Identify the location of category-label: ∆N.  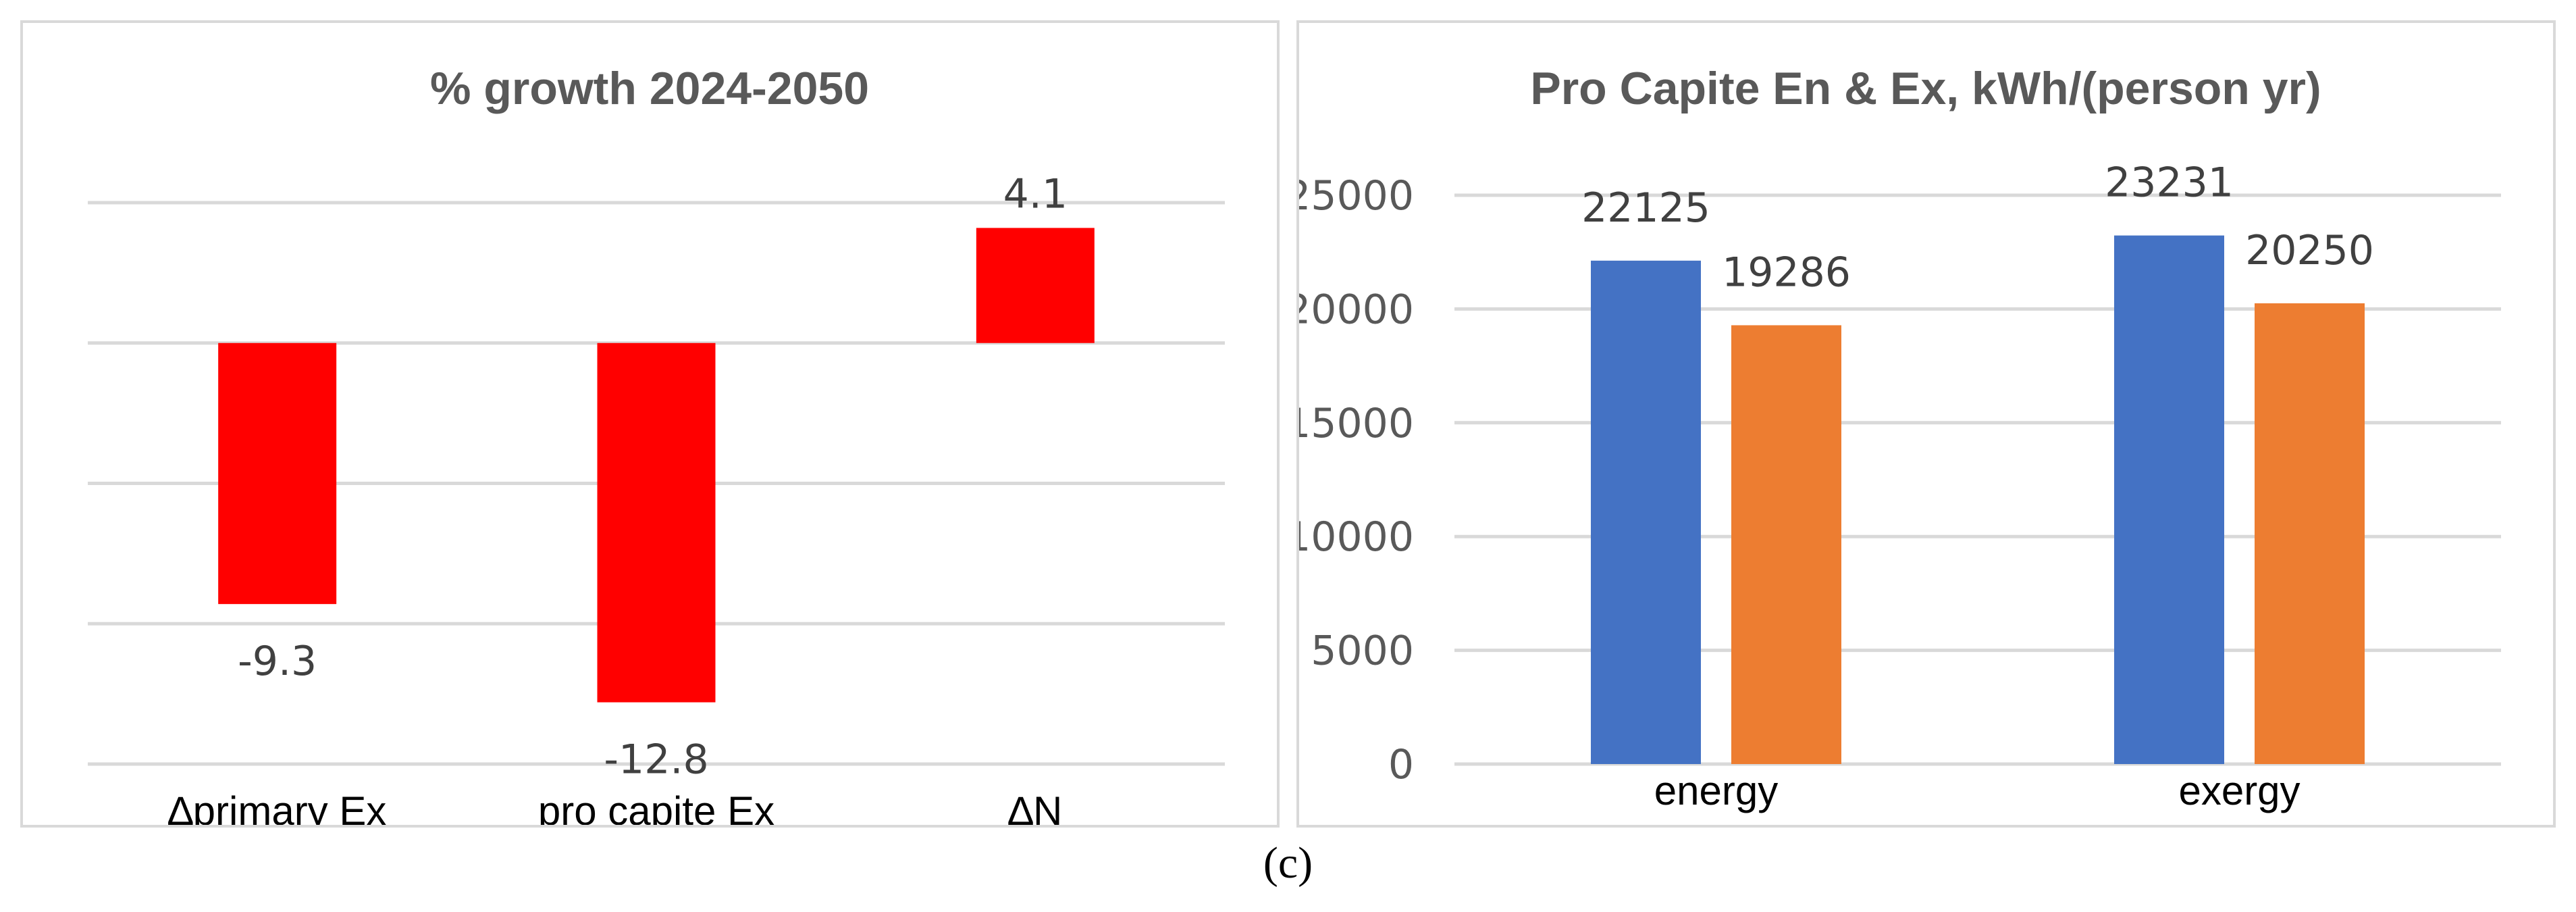
(1035, 807).